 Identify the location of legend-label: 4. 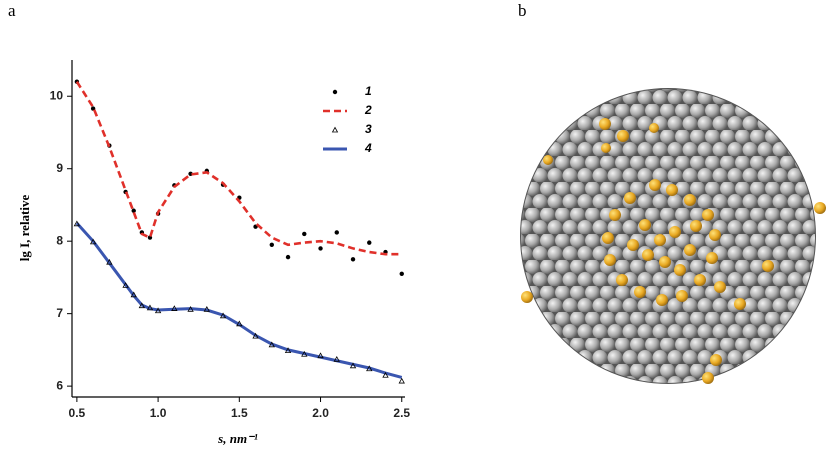
(368, 148).